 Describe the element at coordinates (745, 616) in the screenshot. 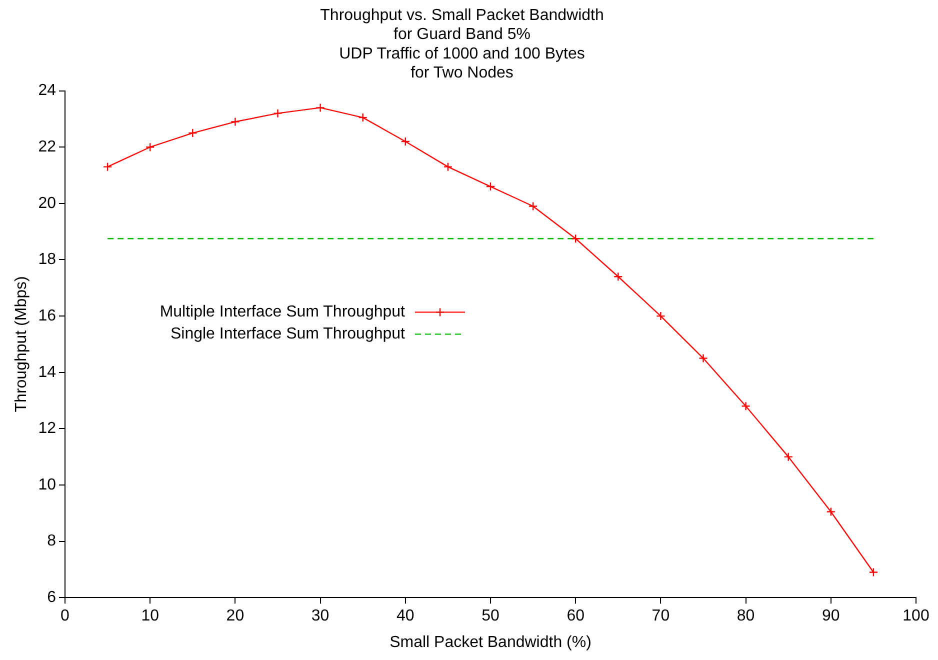

I see `x-tick-label: 80` at that location.